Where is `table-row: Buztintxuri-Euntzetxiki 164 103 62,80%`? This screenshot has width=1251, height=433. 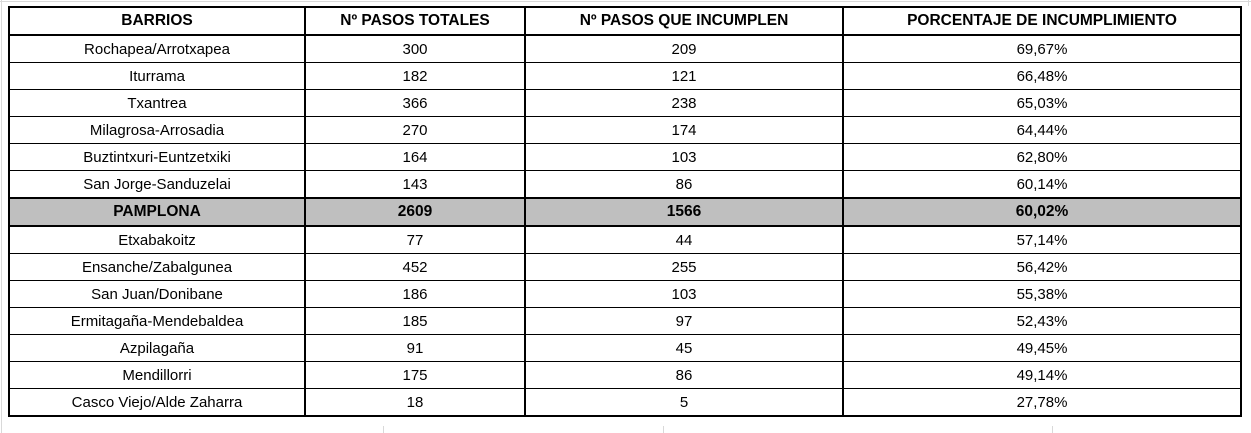 table-row: Buztintxuri-Euntzetxiki 164 103 62,80% is located at coordinates (625, 157).